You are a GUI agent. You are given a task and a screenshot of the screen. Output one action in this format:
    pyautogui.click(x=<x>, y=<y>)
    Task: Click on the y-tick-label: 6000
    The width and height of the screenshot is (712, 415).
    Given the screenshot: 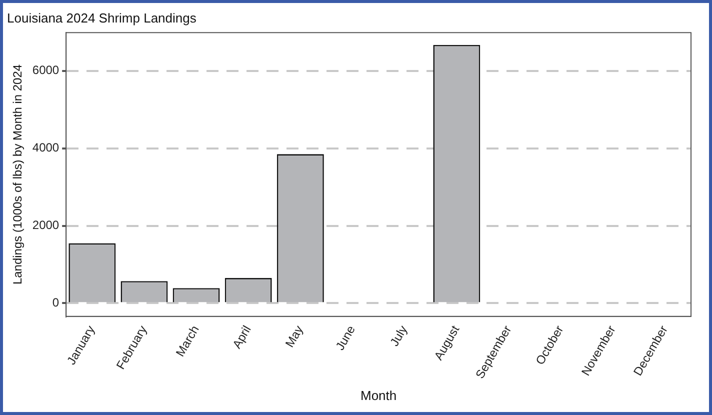 What is the action you would take?
    pyautogui.click(x=46, y=70)
    